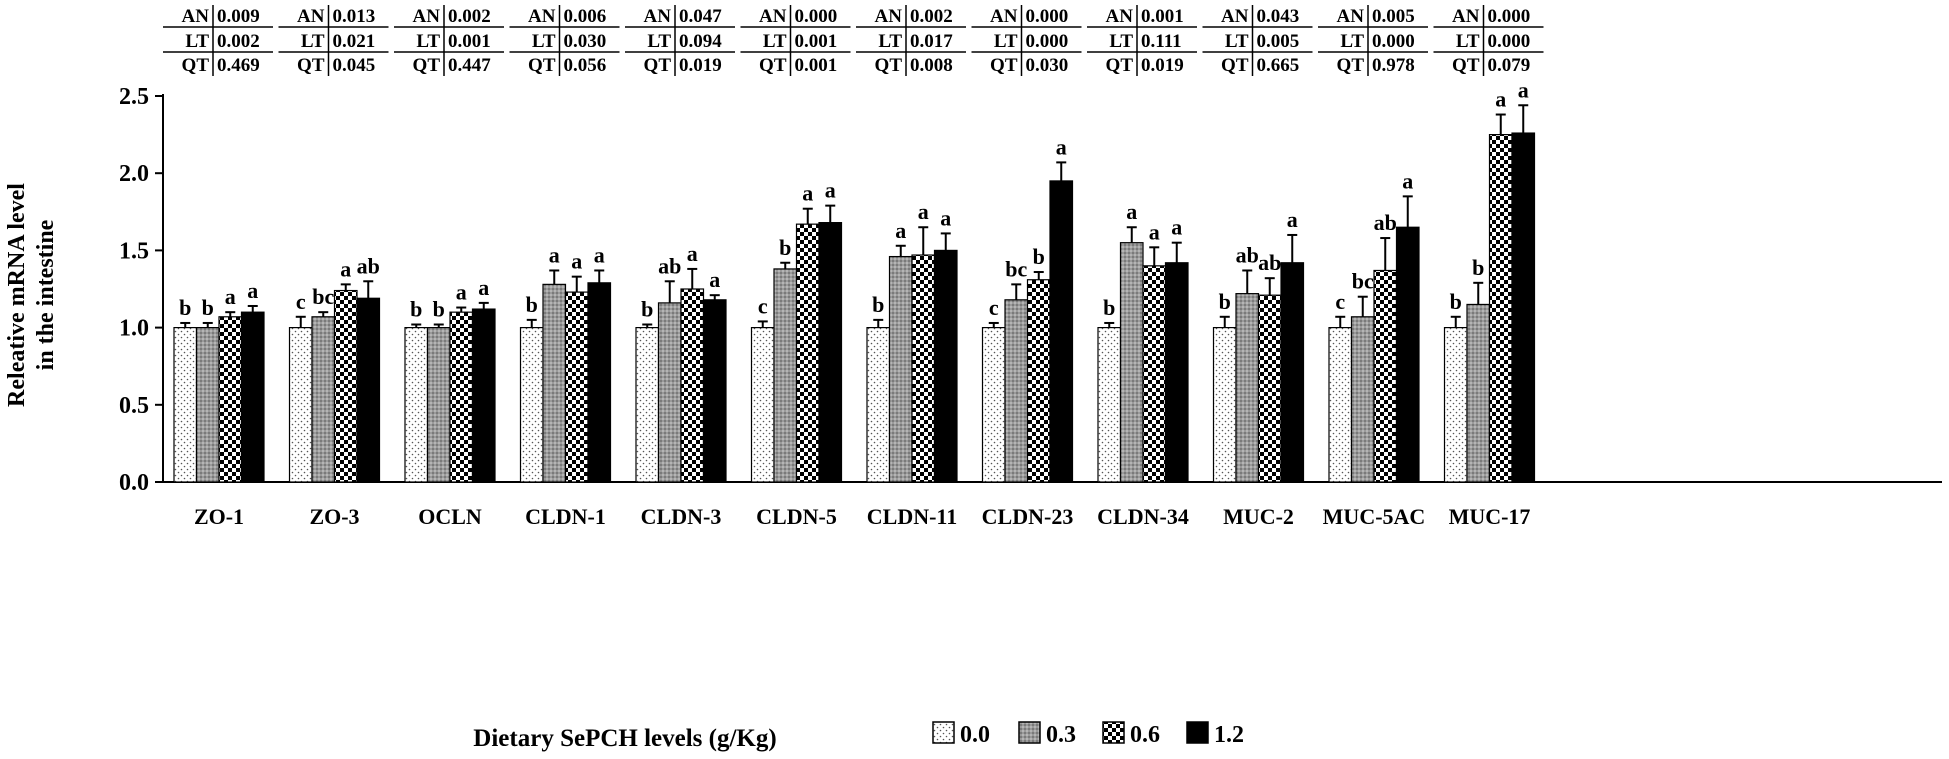 The image size is (1949, 759). I want to click on stats-value-lt: 0.001, so click(816, 41).